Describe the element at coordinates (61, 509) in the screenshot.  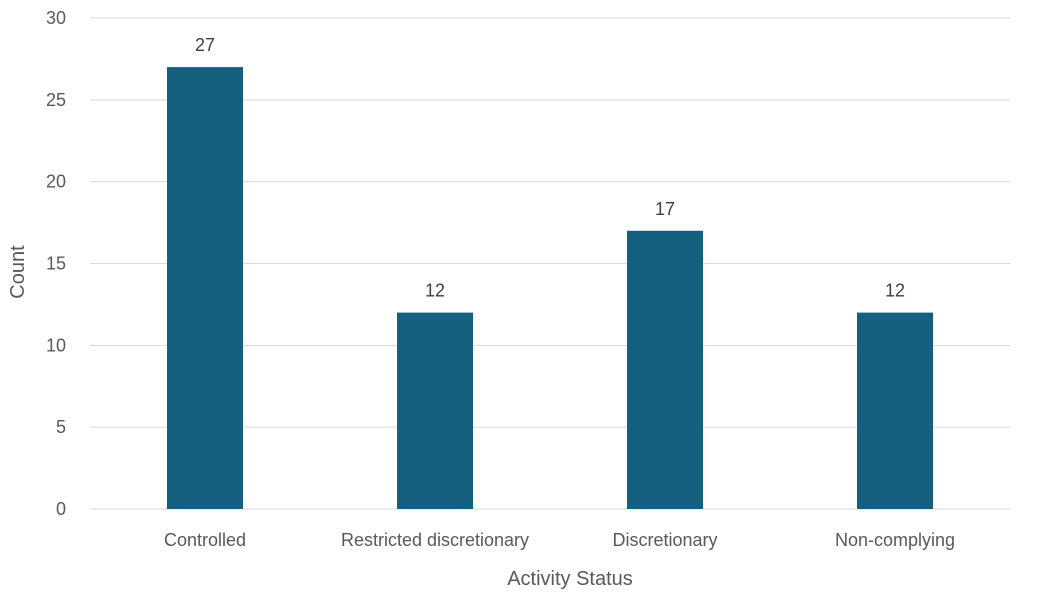
I see `y-tick-label: 0` at that location.